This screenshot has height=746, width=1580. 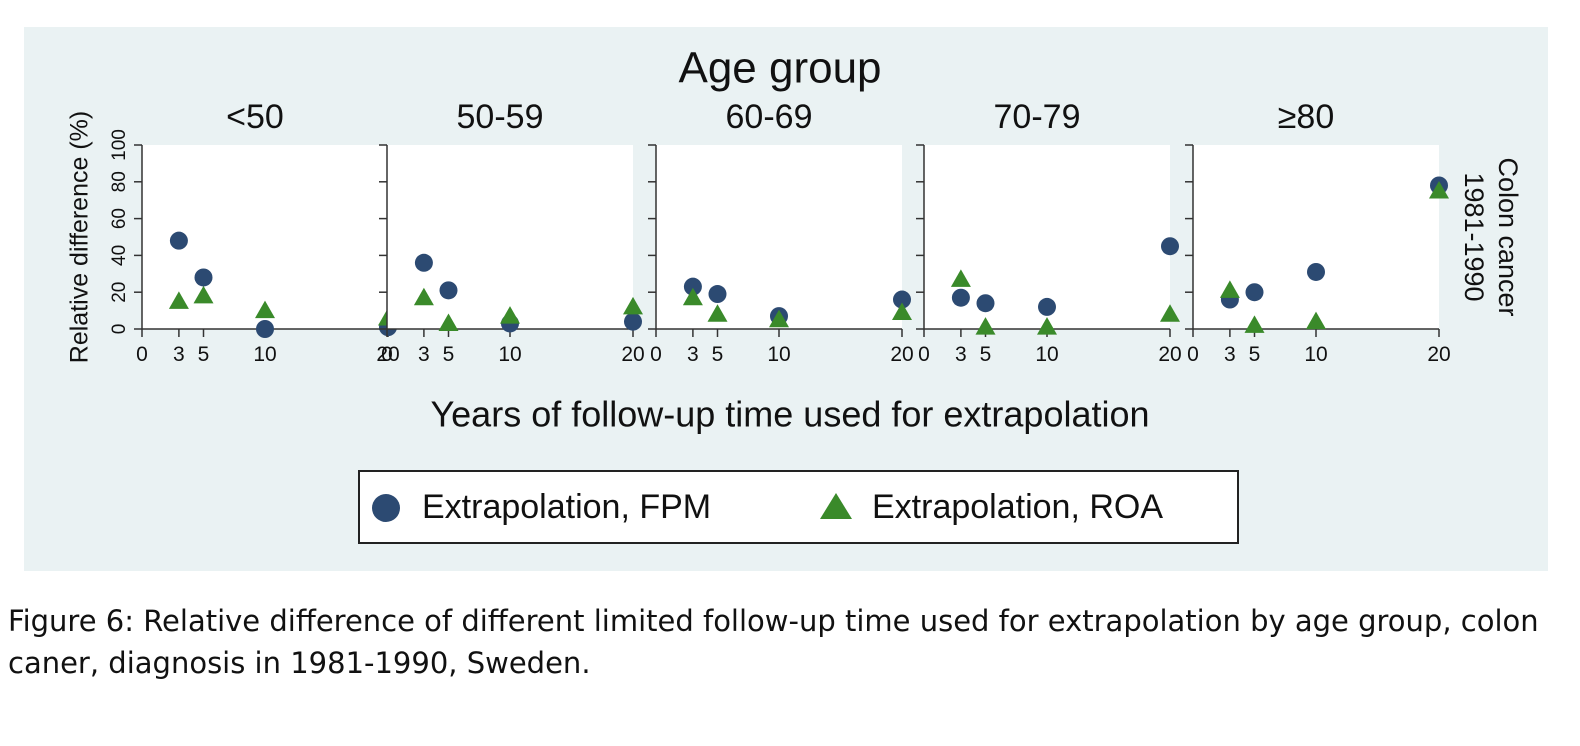 What do you see at coordinates (80, 237) in the screenshot?
I see `y-axis-label: Relative difference (%)` at bounding box center [80, 237].